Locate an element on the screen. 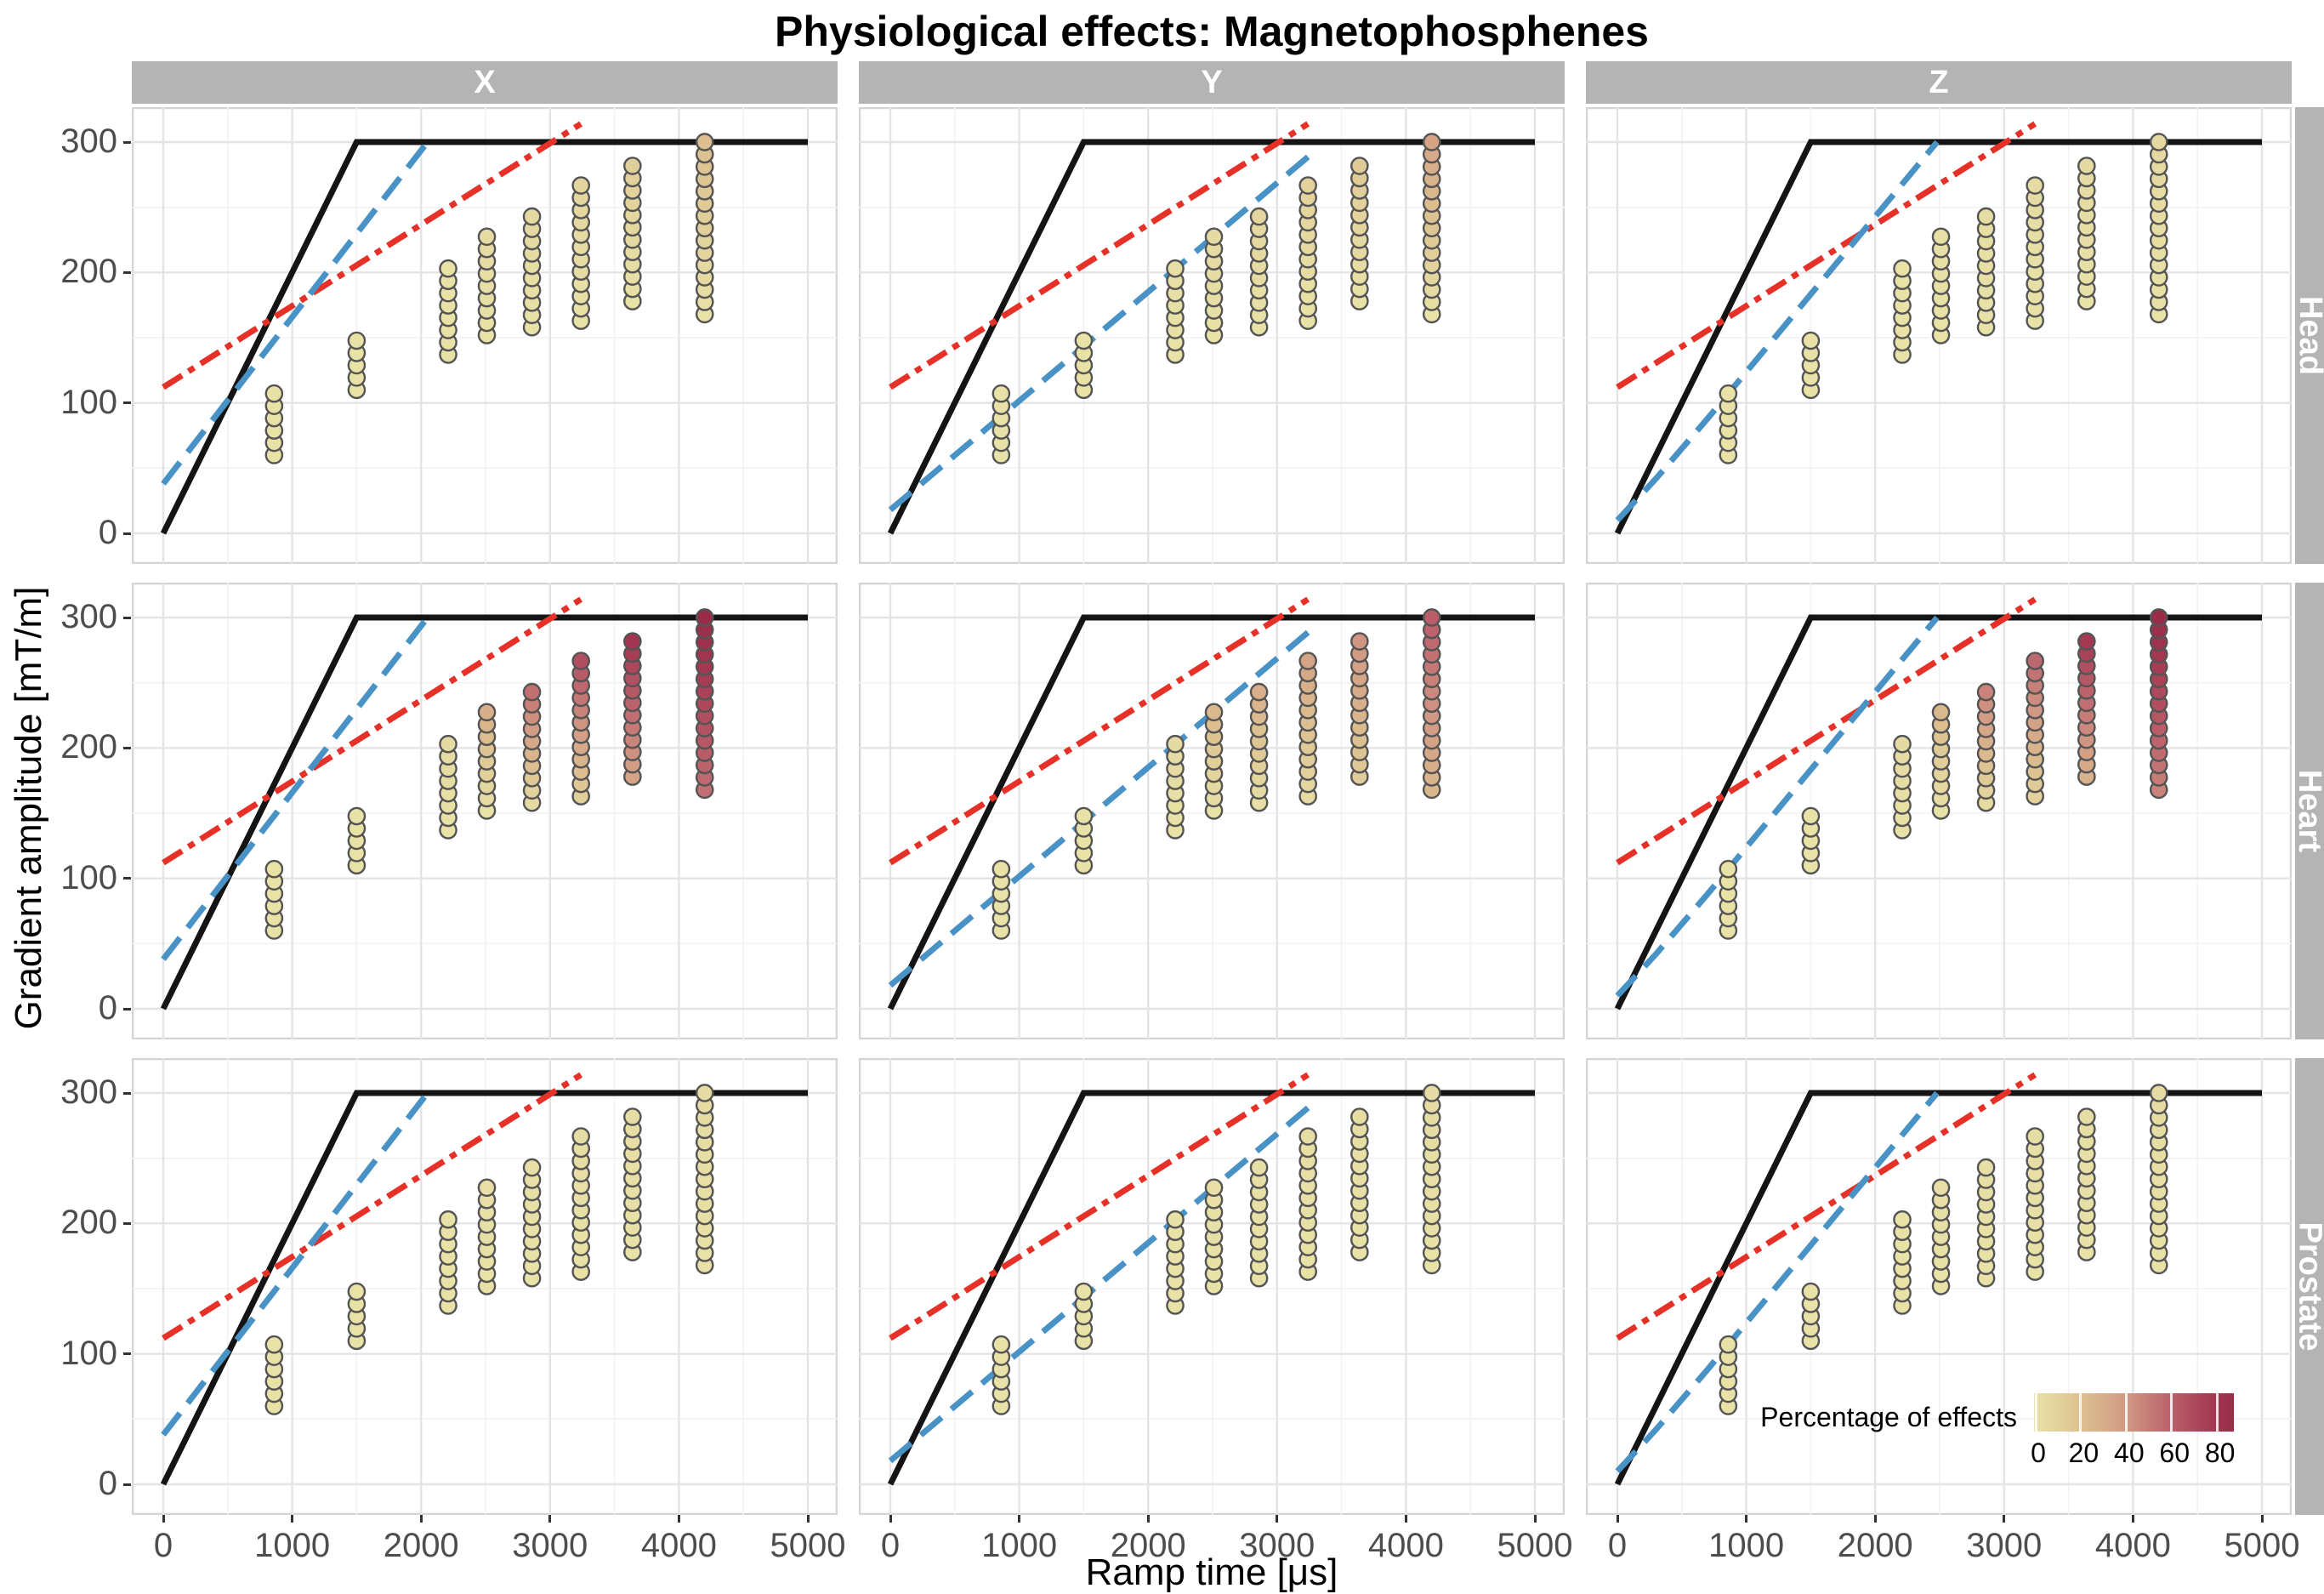 The width and height of the screenshot is (2324, 1594). facet-row-strip-head: Head is located at coordinates (2309, 335).